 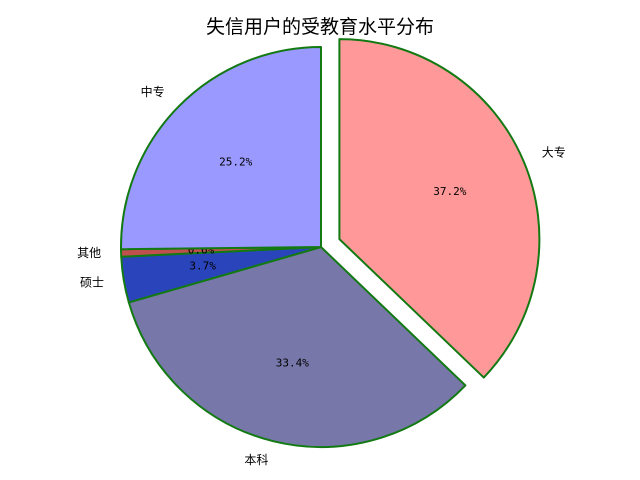 I want to click on slice-label-2: 硕士, so click(x=92, y=283).